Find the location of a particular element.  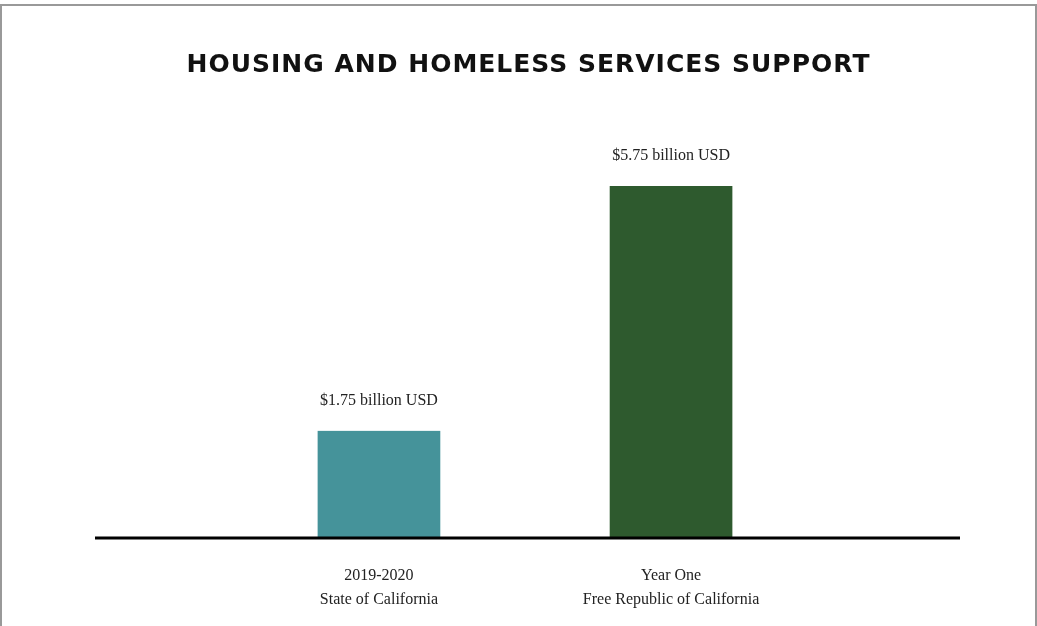

x-tick-label: 2019-2020 State of California is located at coordinates (379, 586).